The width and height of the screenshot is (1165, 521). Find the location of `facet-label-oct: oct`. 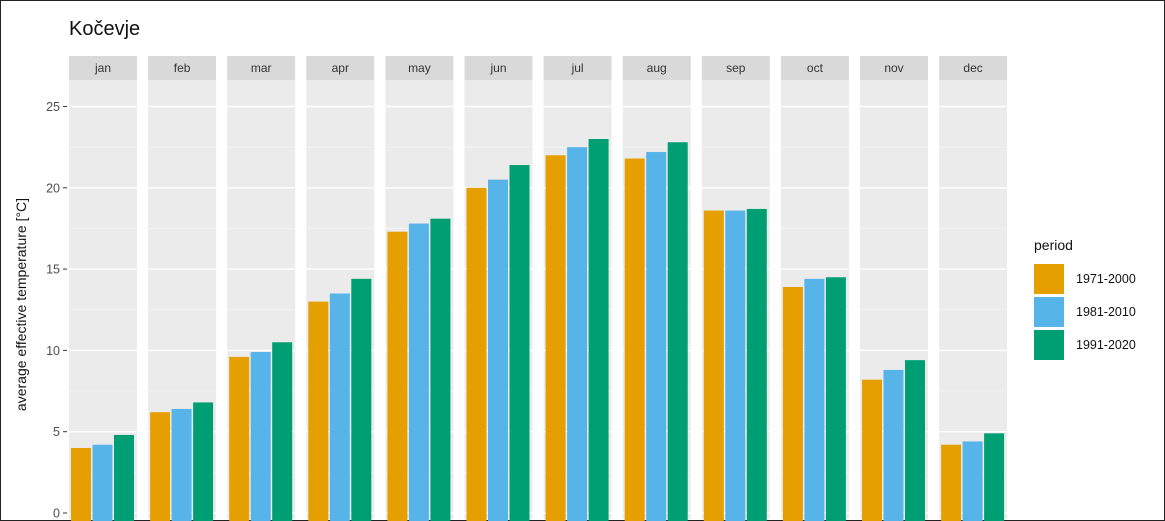

facet-label-oct: oct is located at coordinates (815, 68).